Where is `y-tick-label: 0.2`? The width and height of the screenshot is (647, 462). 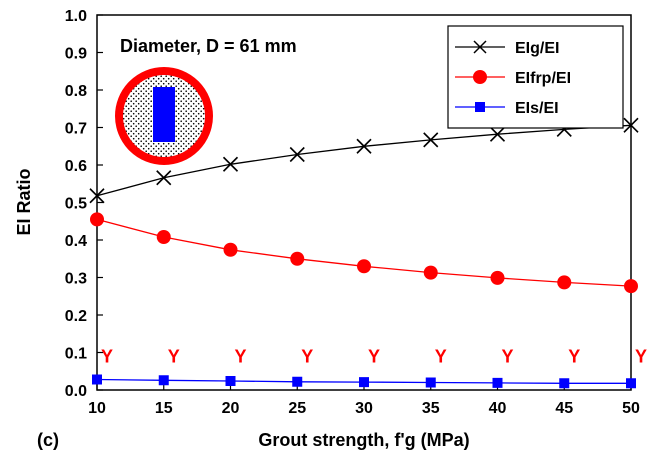
y-tick-label: 0.2 is located at coordinates (76, 316).